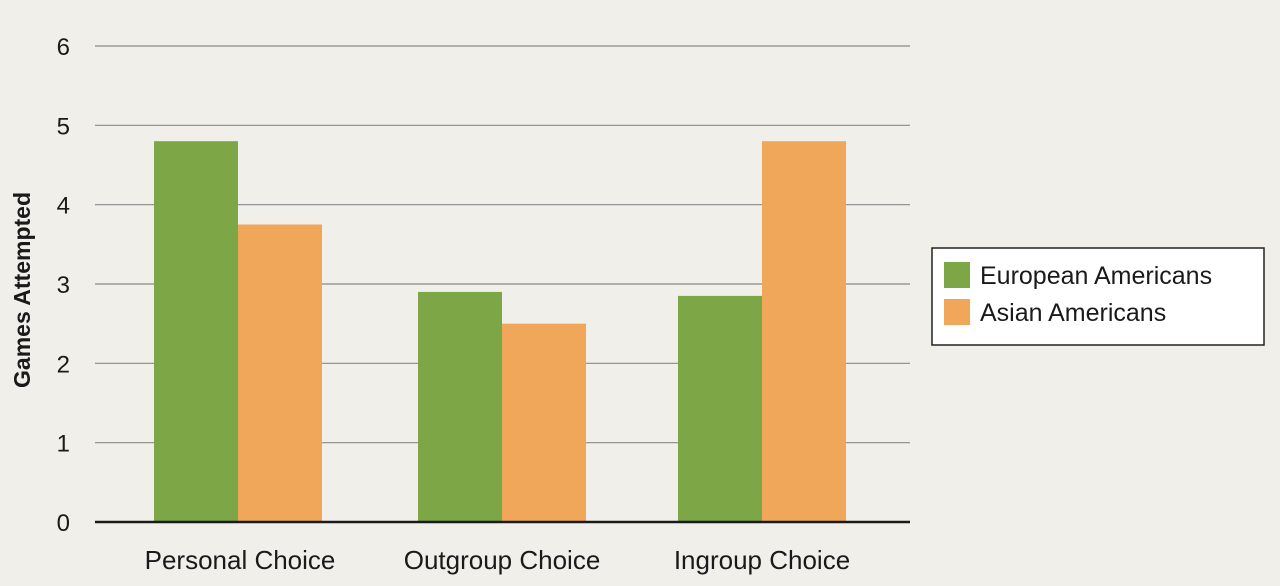 This screenshot has height=586, width=1280. Describe the element at coordinates (63, 206) in the screenshot. I see `y-tick-label: 4` at that location.